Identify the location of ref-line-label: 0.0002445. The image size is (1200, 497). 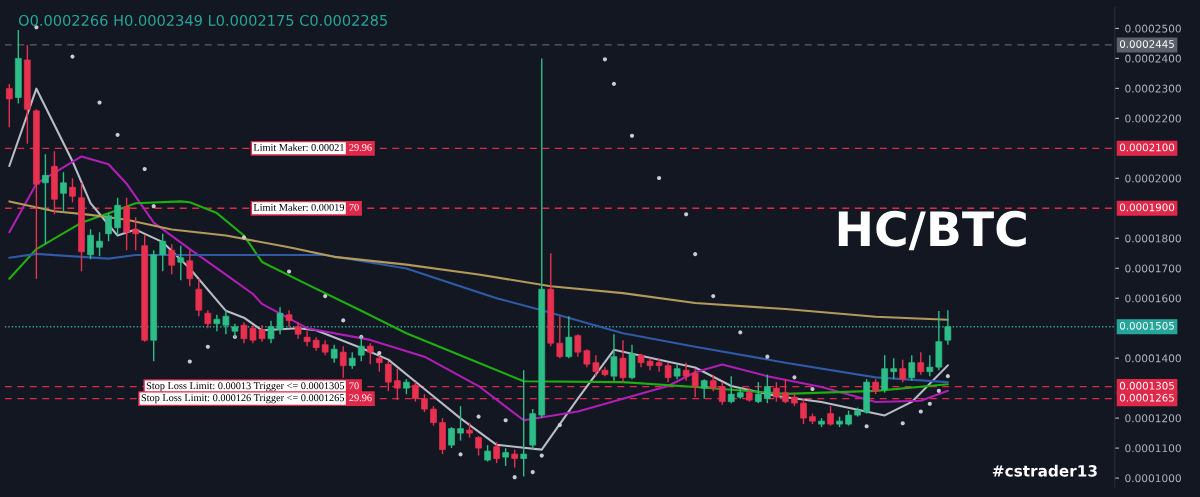
(1146, 44).